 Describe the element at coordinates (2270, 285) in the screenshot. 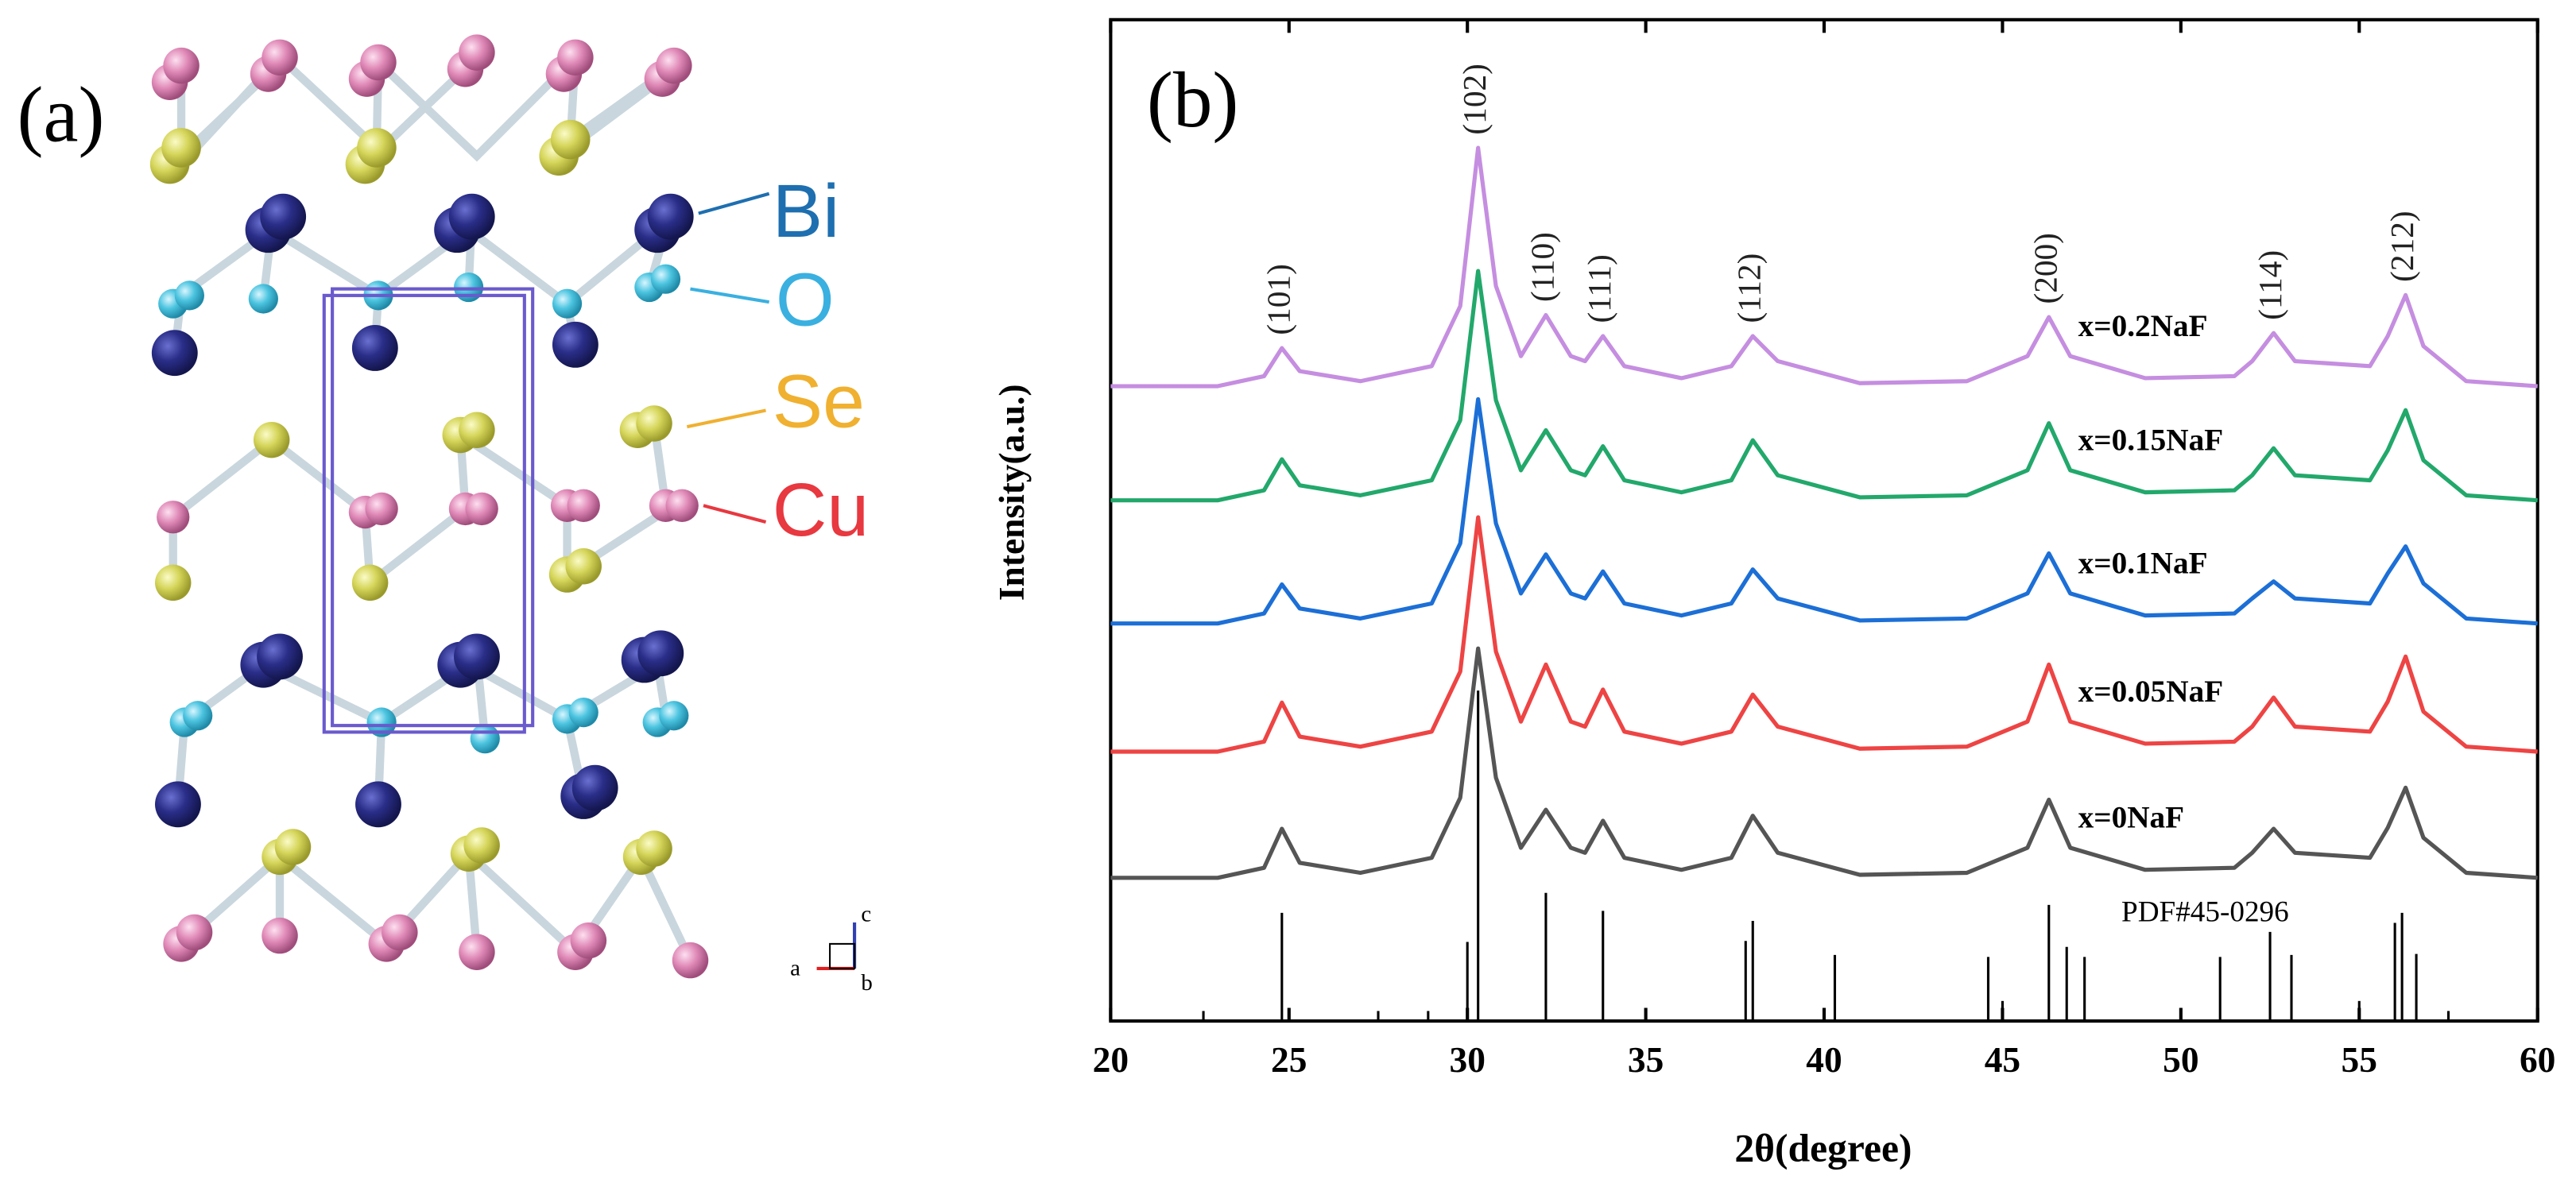

I see `peak-annotation: (114)` at that location.